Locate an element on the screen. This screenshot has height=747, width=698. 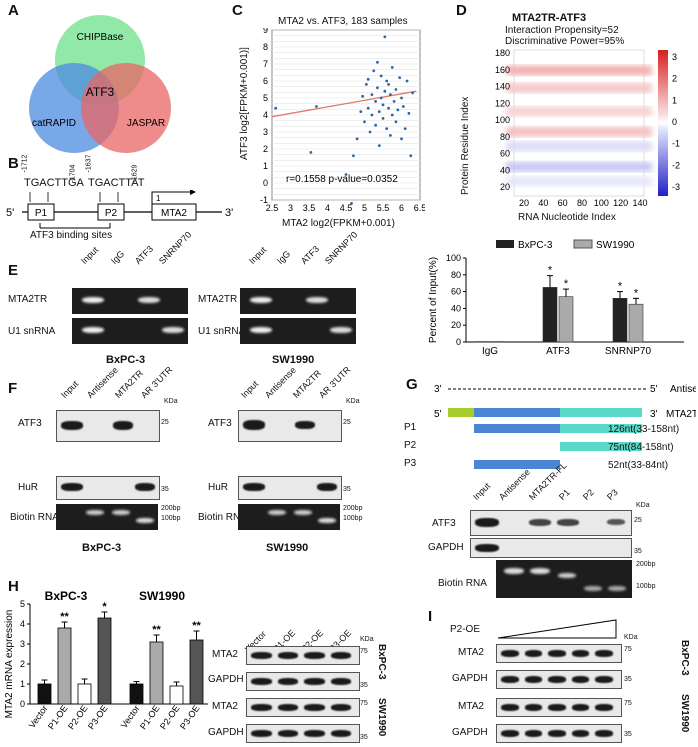
g-fl-label: MTA2TR-FL is located at coordinates (681, 414).